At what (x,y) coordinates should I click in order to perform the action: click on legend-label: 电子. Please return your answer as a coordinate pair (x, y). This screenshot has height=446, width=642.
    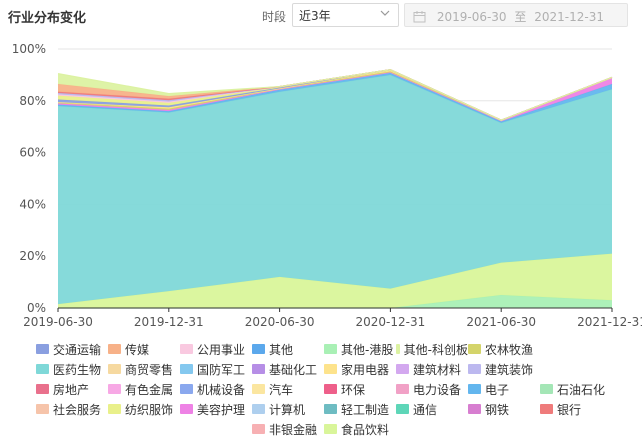
    Looking at the image, I should click on (497, 389).